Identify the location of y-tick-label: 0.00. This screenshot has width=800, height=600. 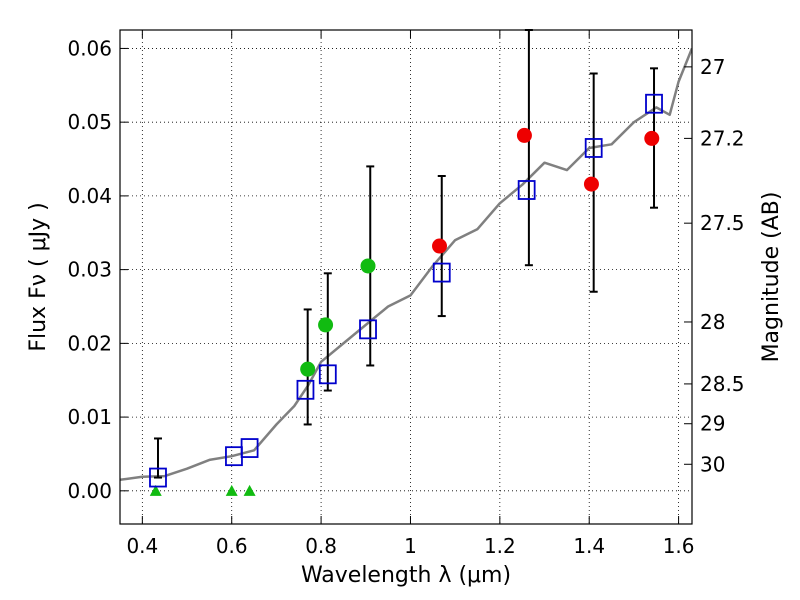
(89, 491).